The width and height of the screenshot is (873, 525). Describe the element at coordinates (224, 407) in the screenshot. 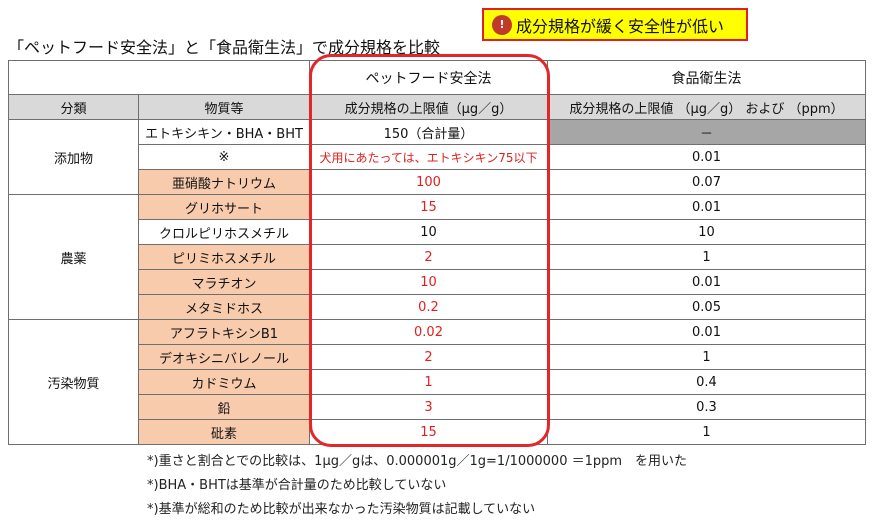

I see `substance-cell: 鉛` at that location.